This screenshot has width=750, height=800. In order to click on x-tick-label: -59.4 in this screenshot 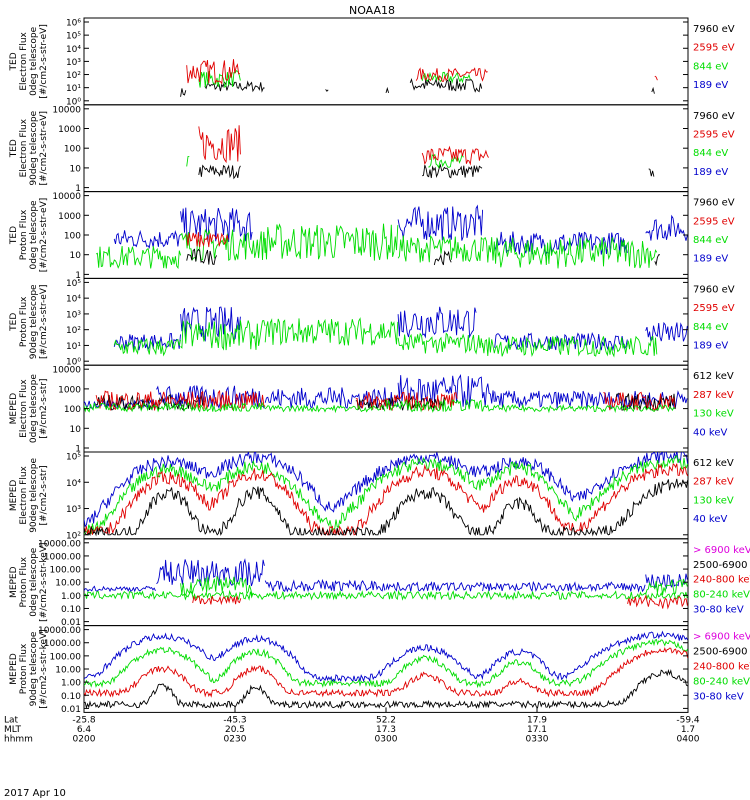, I will do `click(688, 720)`.